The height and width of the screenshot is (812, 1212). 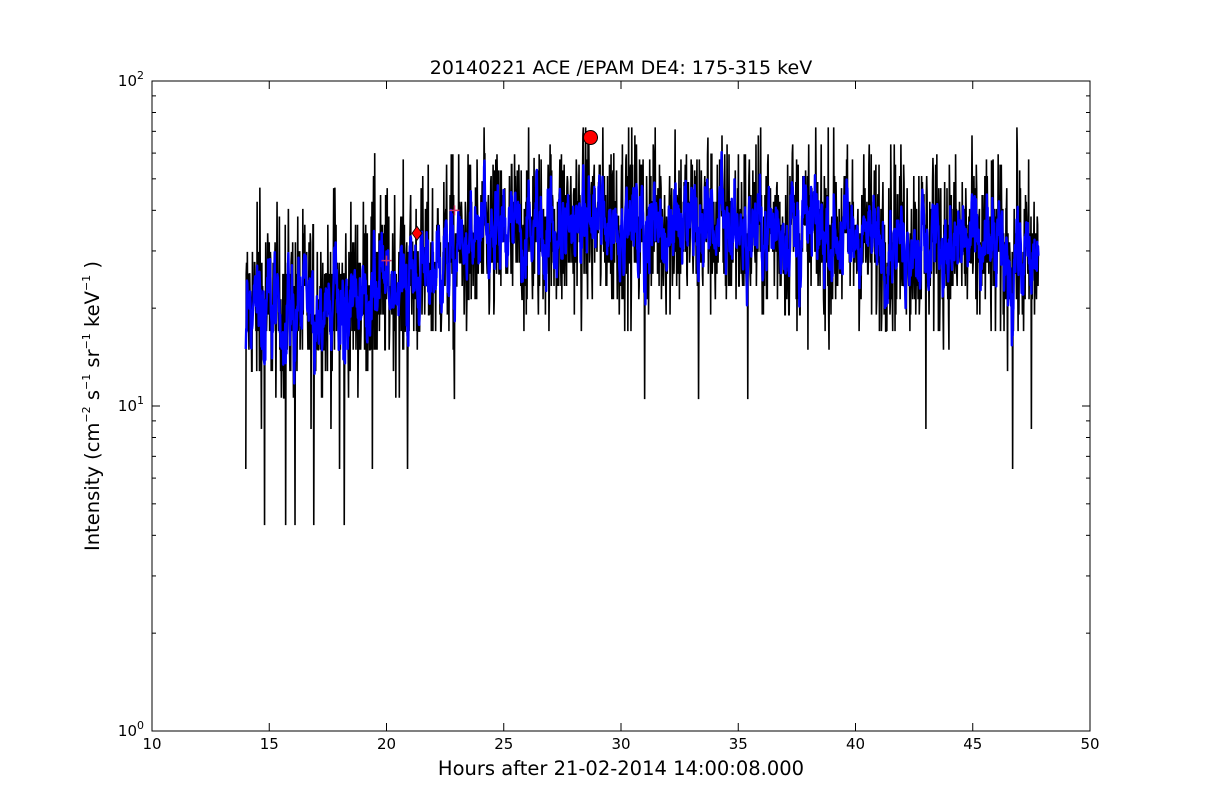 I want to click on y-axis-label: Intensity (cm−2 s−1 sr−1 keV−1 ), so click(x=92, y=406).